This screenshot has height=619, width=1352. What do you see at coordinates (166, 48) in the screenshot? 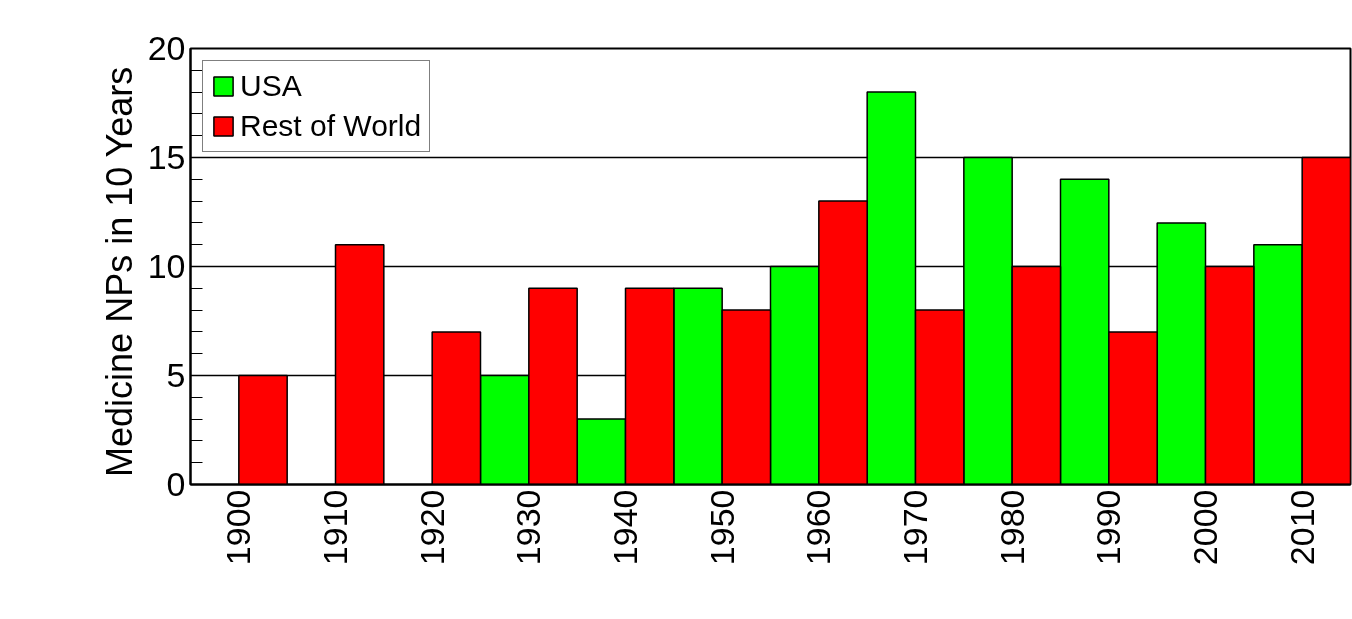
I see `y-tick-label: 20` at bounding box center [166, 48].